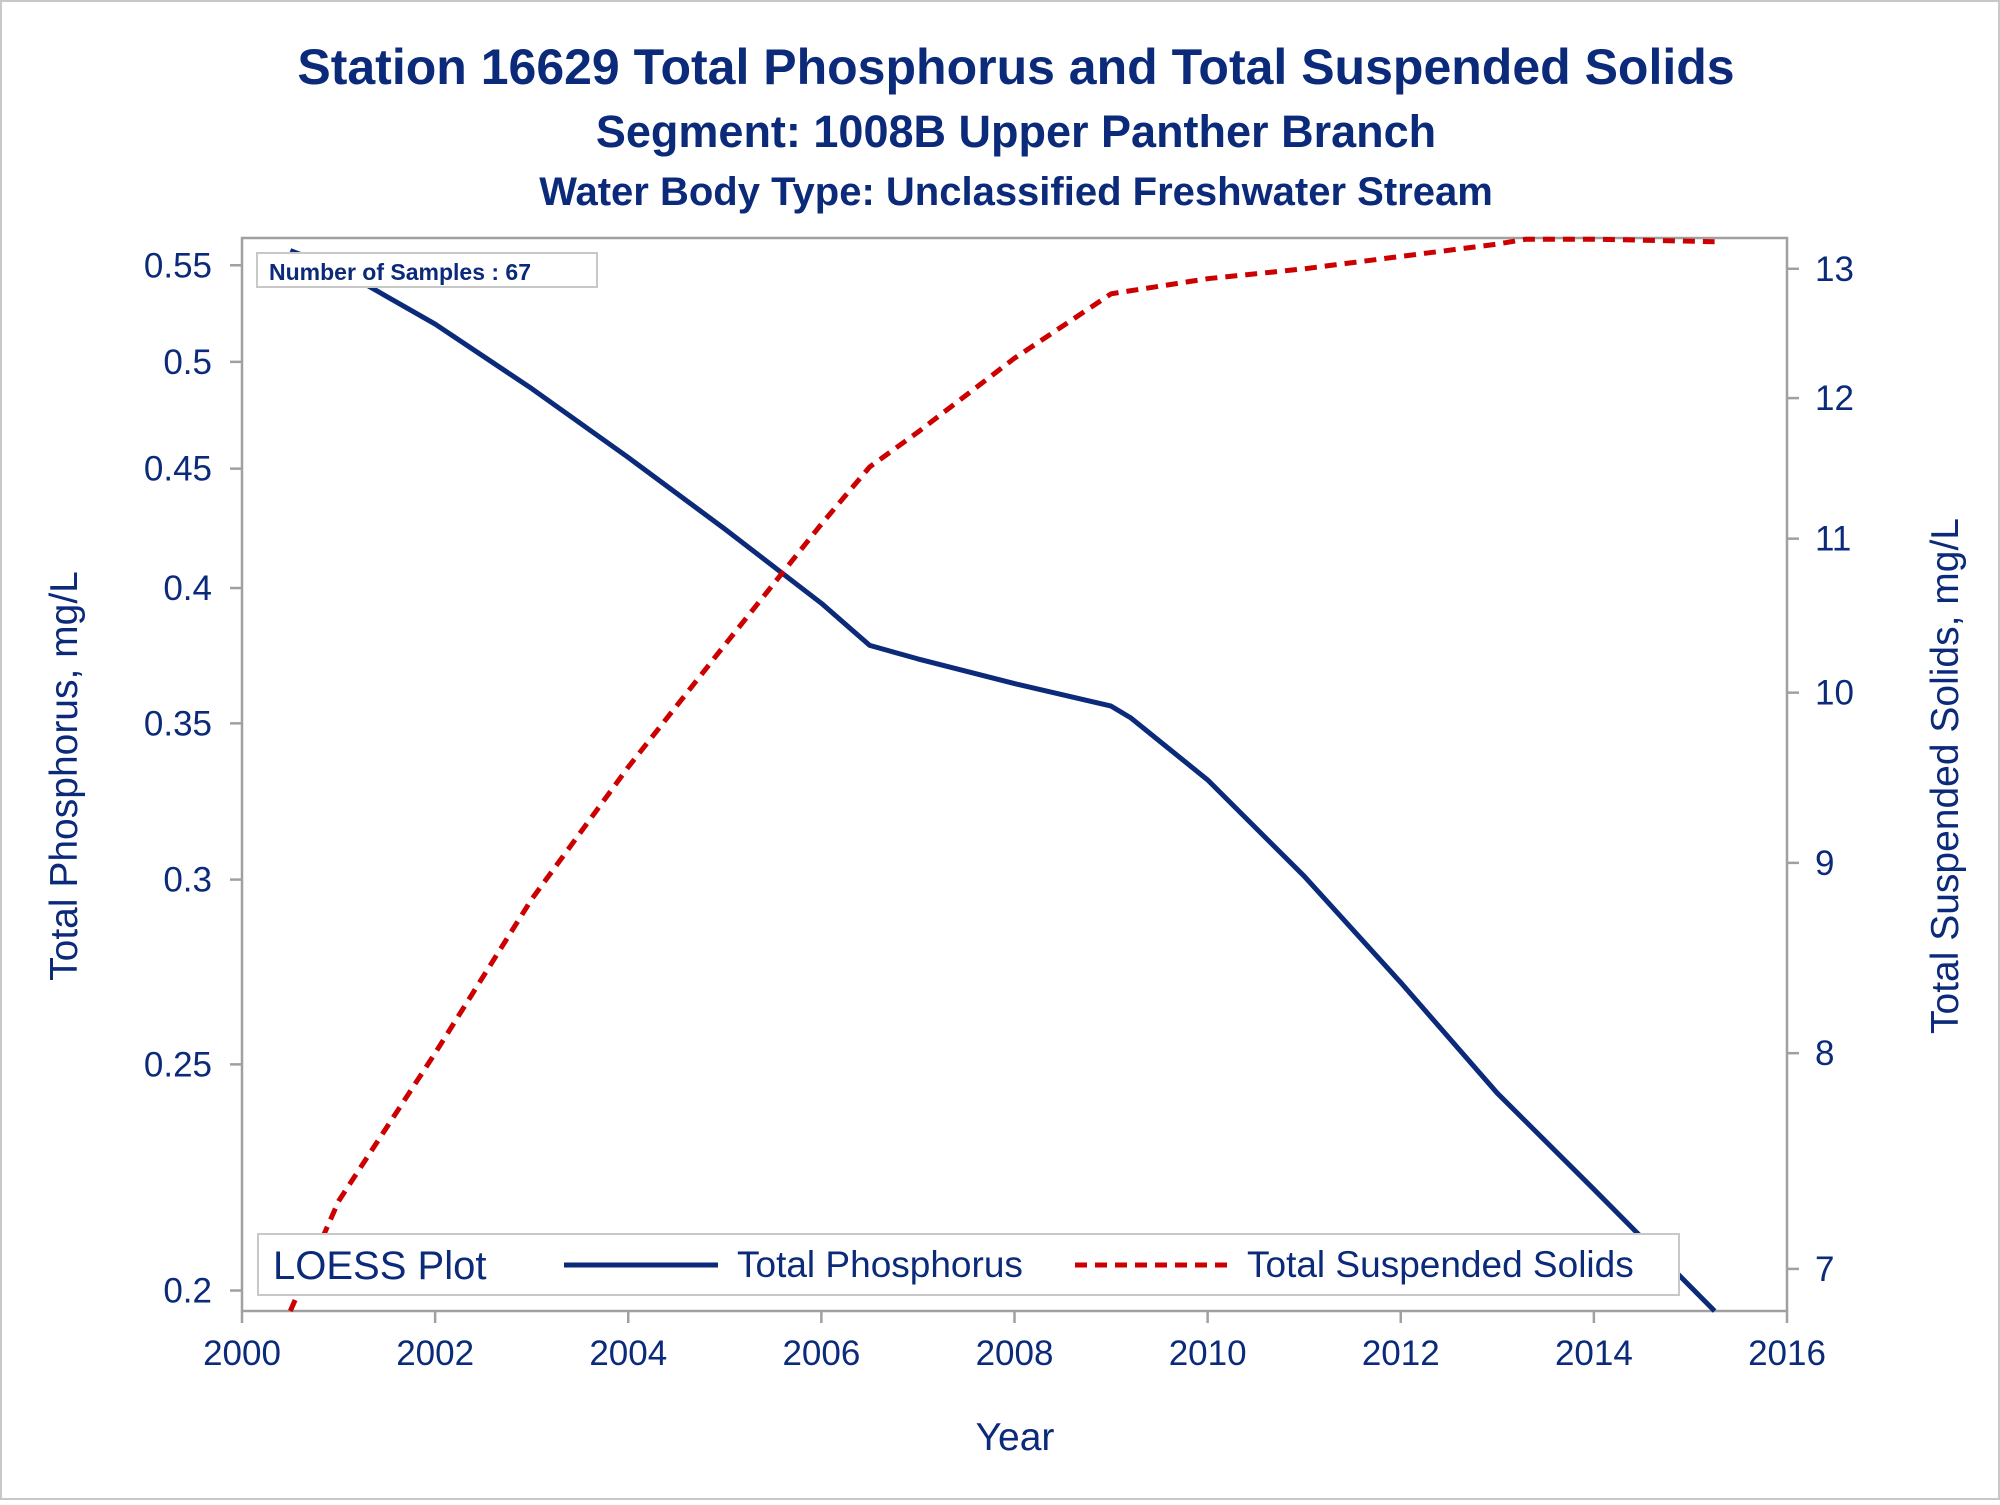  Describe the element at coordinates (187, 588) in the screenshot. I see `y-tick-label: 0.4` at that location.